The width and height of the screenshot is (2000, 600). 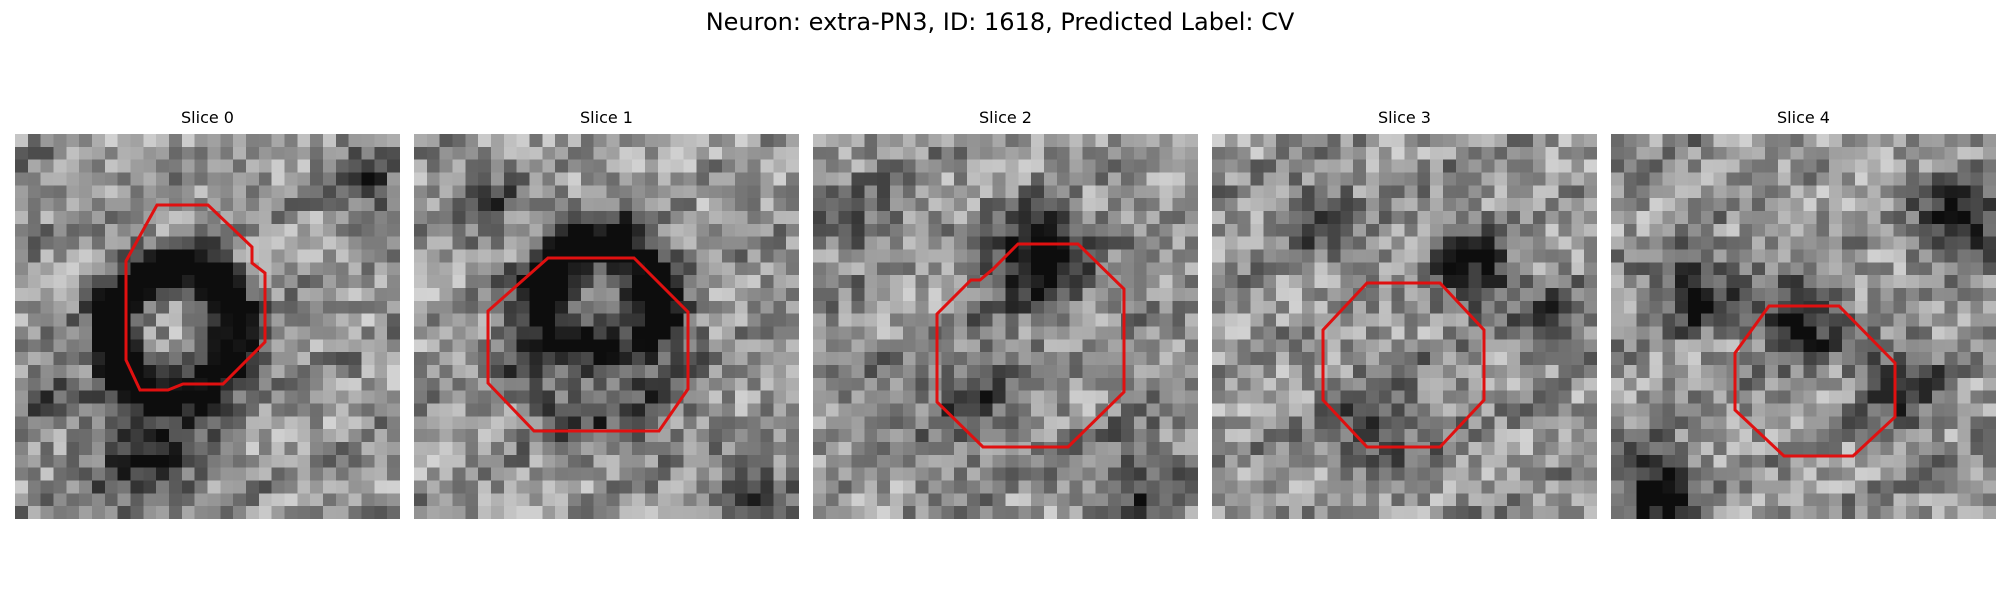 I want to click on slice-title-1: Slice 1, so click(x=606, y=117).